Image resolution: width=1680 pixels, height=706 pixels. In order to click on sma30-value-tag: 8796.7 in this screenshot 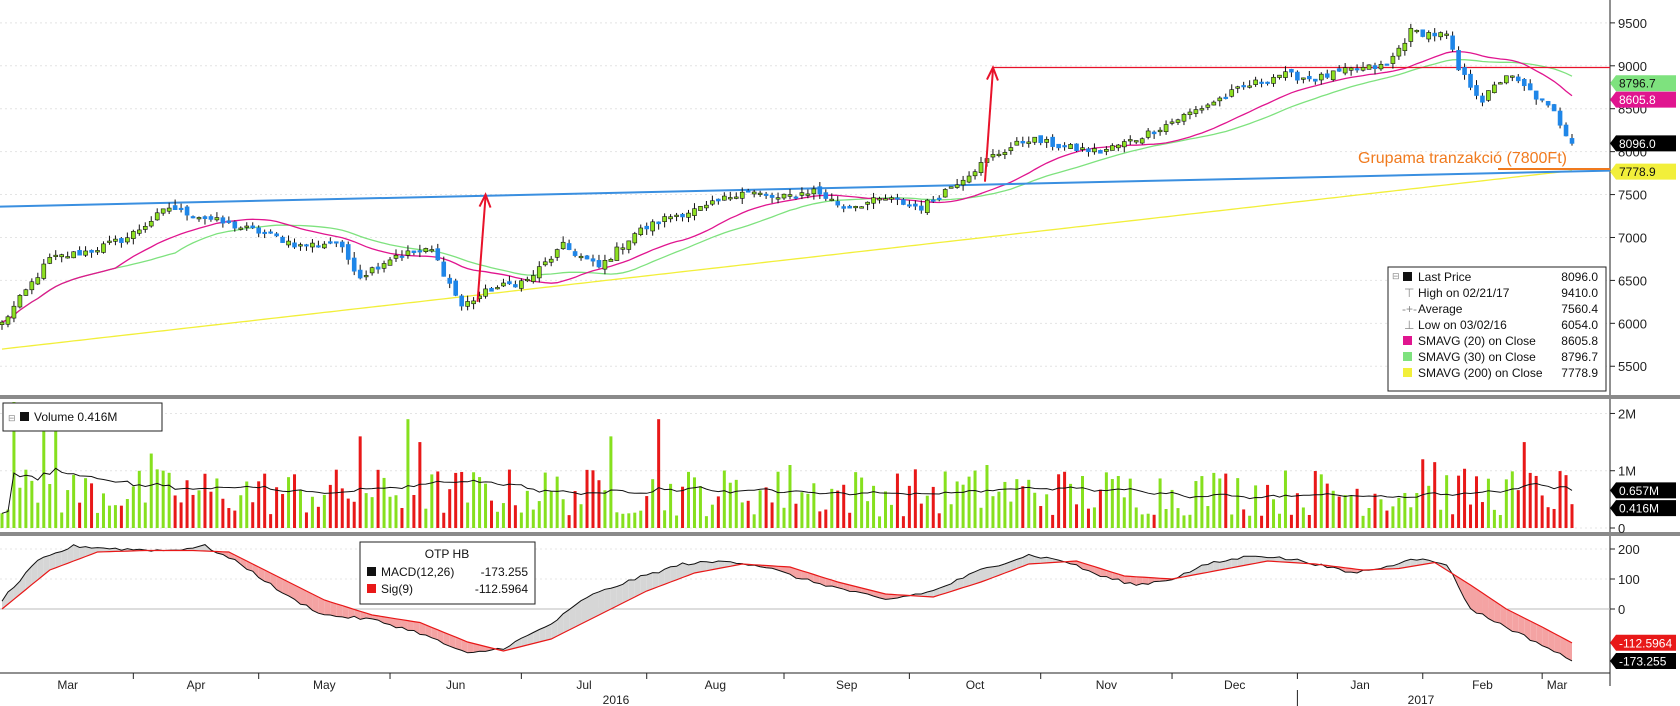, I will do `click(1637, 84)`.